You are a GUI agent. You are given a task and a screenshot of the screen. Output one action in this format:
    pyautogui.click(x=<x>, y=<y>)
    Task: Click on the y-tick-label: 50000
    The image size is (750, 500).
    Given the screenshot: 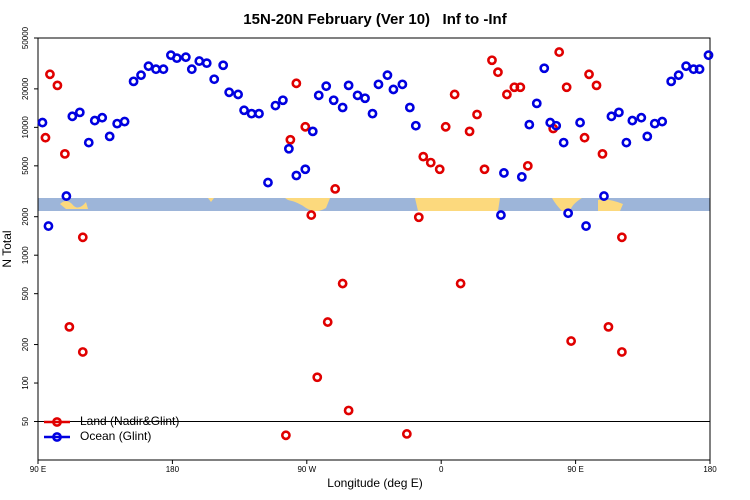 What is the action you would take?
    pyautogui.click(x=25, y=37)
    